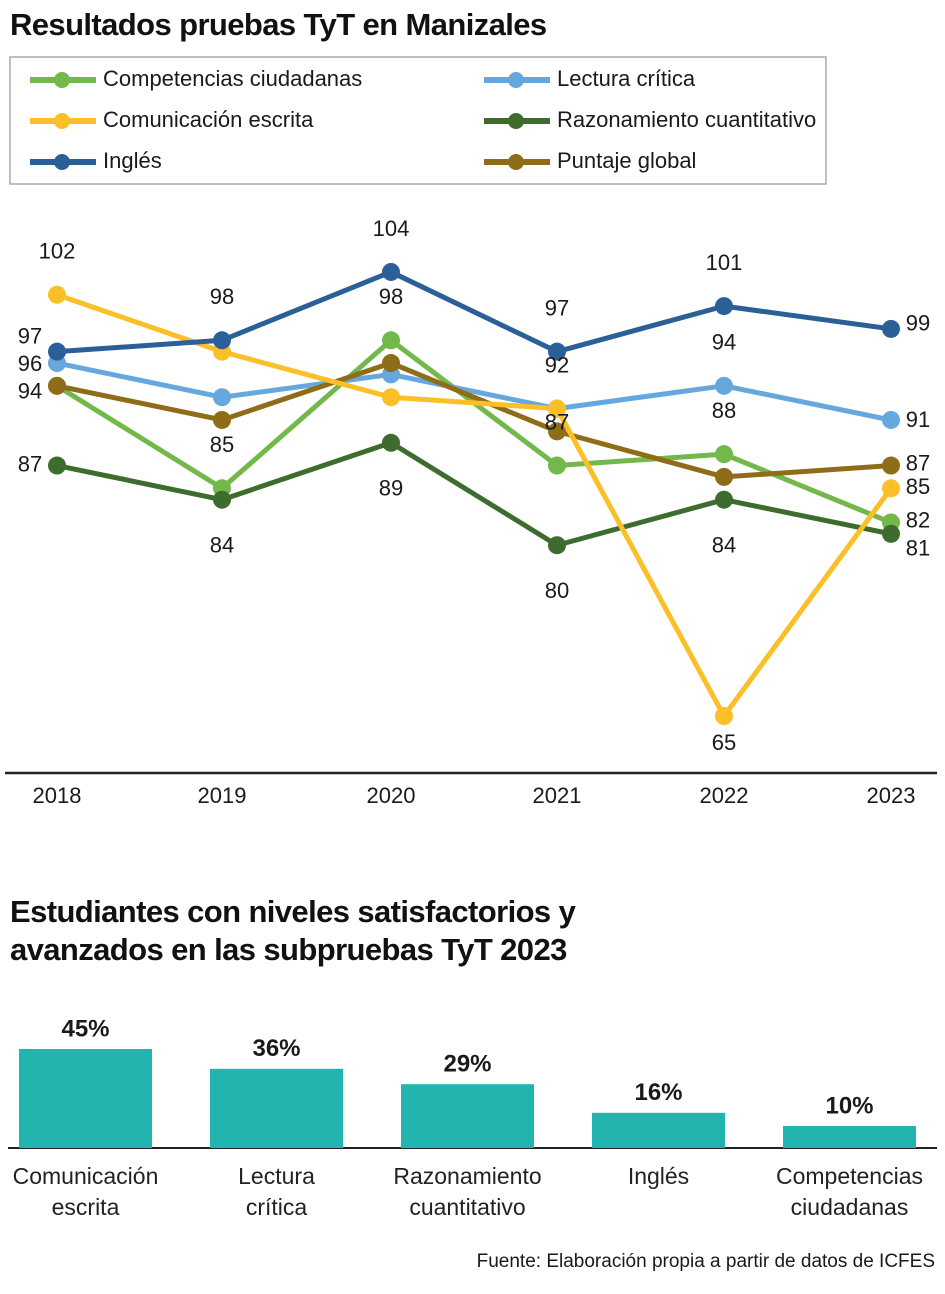 This screenshot has height=1294, width=945. What do you see at coordinates (686, 119) in the screenshot?
I see `legend-label: Razonamiento cuantitativo` at bounding box center [686, 119].